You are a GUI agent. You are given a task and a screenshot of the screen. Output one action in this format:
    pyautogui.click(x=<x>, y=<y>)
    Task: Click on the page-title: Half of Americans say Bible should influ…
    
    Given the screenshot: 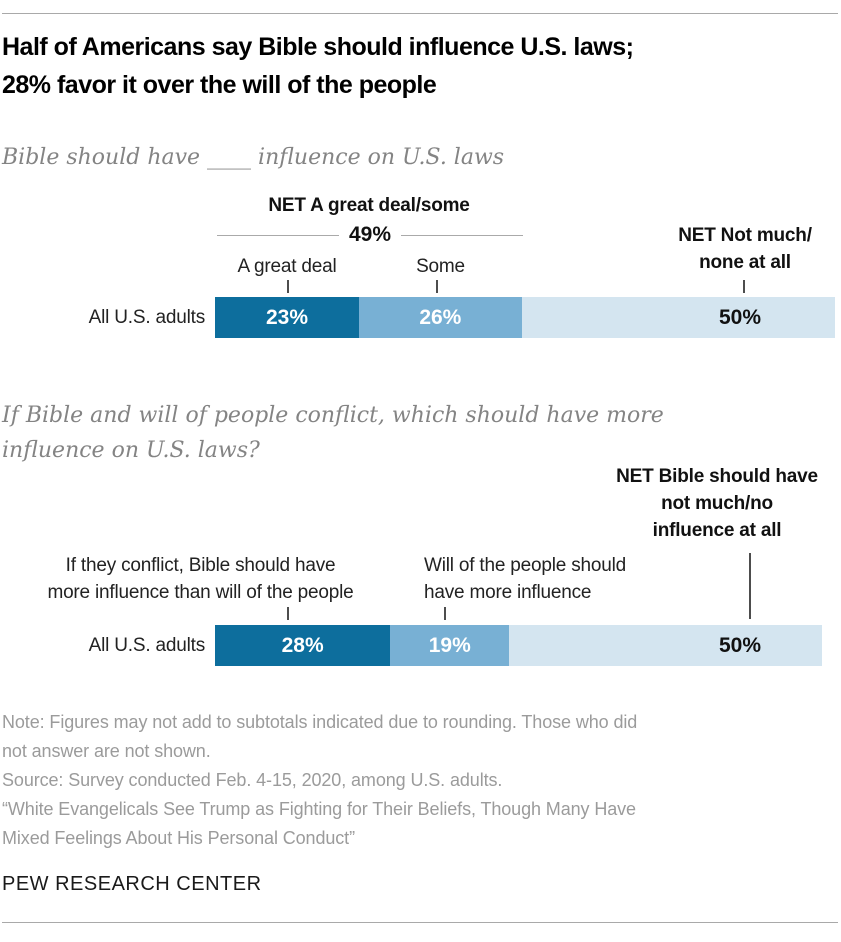 What is the action you would take?
    pyautogui.click(x=420, y=66)
    